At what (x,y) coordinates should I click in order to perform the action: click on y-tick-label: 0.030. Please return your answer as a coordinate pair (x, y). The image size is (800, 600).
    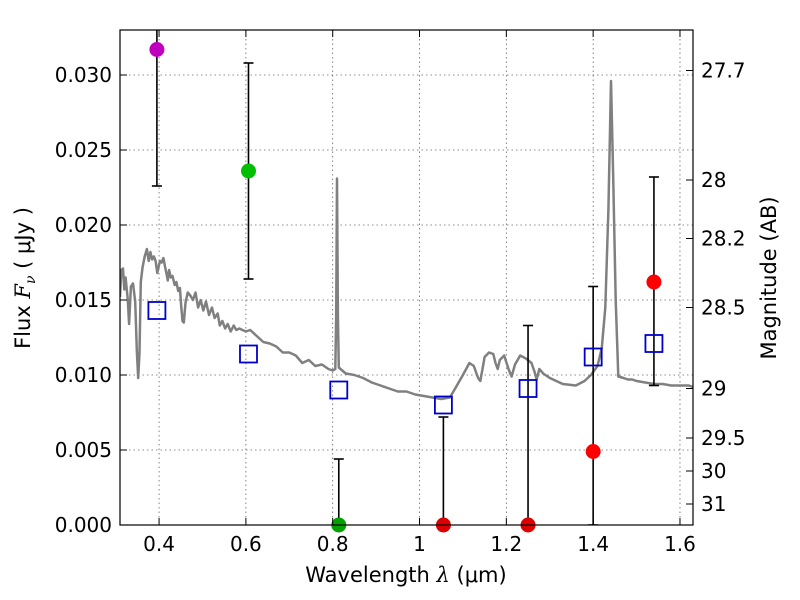
    Looking at the image, I should click on (83, 75).